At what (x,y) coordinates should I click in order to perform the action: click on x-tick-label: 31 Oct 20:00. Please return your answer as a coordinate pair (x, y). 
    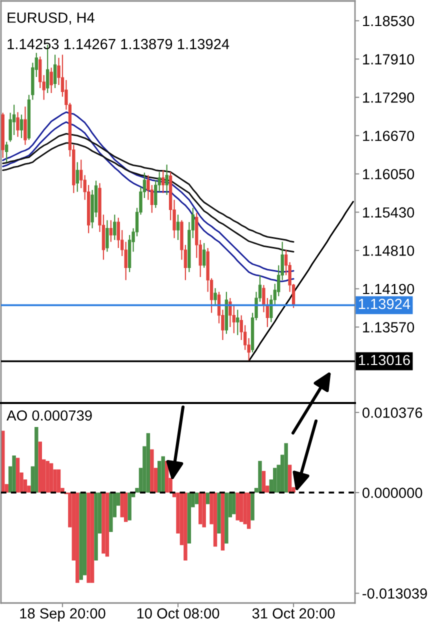
    Looking at the image, I should click on (293, 613).